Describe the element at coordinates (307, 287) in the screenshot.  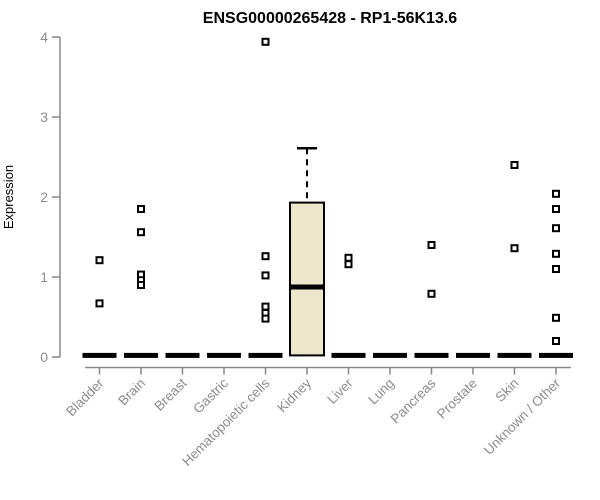
I see `box-median-line` at that location.